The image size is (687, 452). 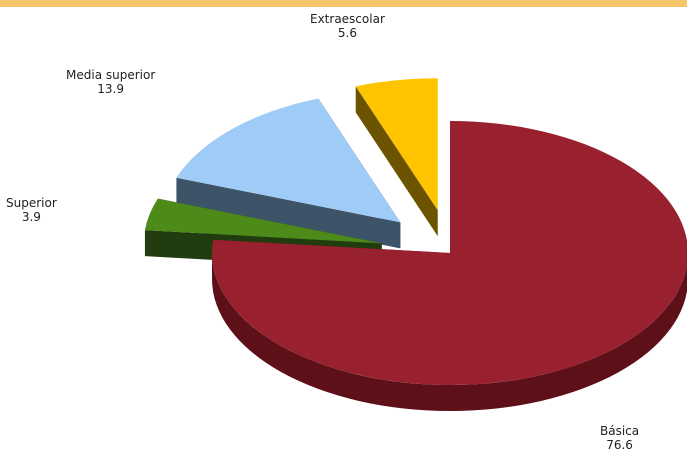 What do you see at coordinates (619, 445) in the screenshot?
I see `slice-value-basica: 76.6` at bounding box center [619, 445].